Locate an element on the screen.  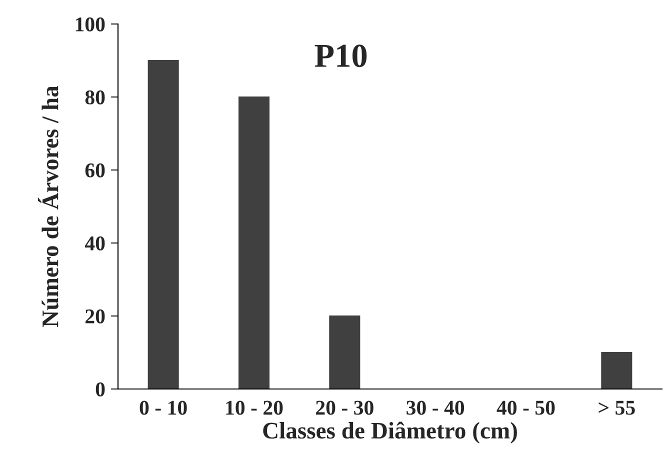
x-axis-title: Classes de Diâmetro (cm) is located at coordinates (390, 433).